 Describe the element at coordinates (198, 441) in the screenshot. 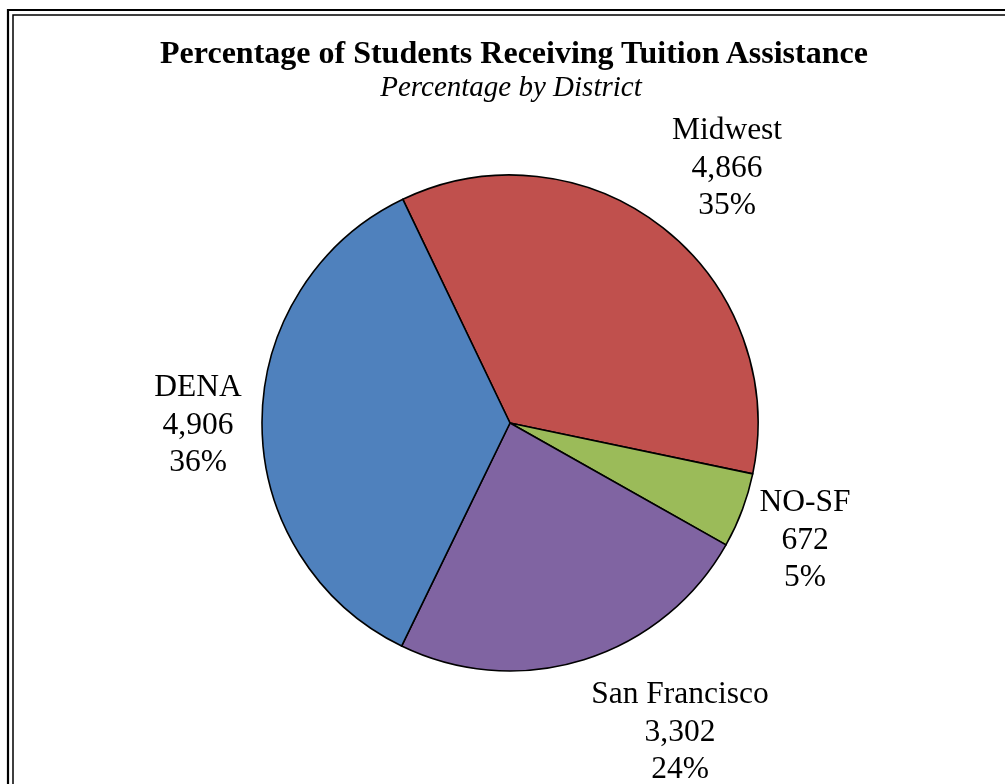

I see `data-label: 4,906 36%` at that location.